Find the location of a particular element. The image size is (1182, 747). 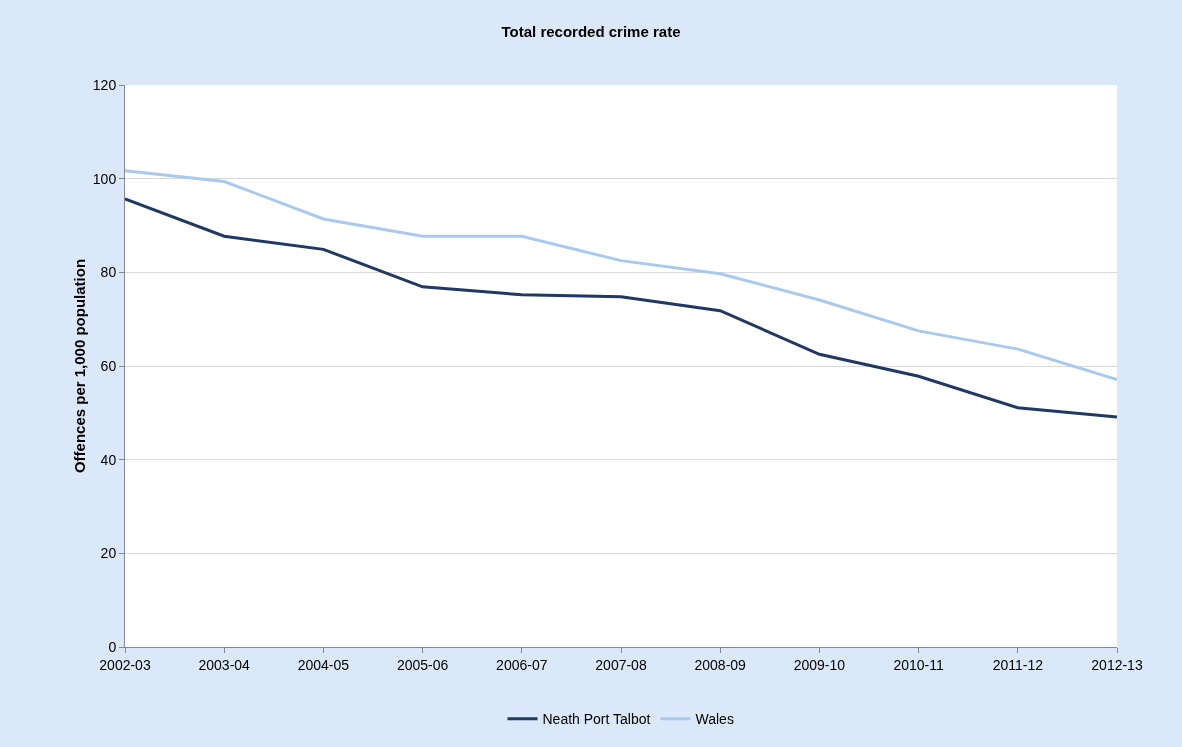

y-tick-label: 120 is located at coordinates (104, 84).